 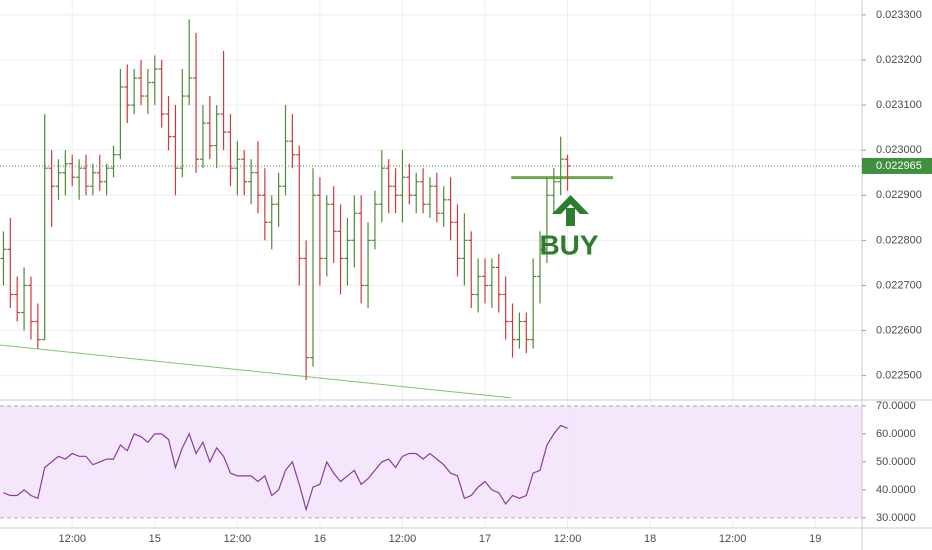 What do you see at coordinates (899, 195) in the screenshot?
I see `y-tick-label: 0.022900` at bounding box center [899, 195].